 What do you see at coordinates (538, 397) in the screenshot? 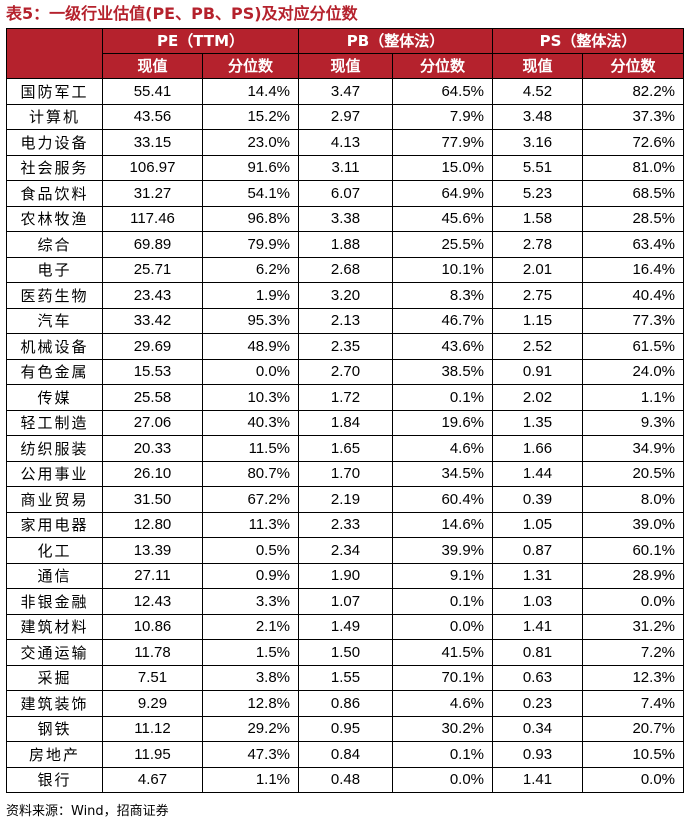
I see `ps-value-cell: 2.02` at bounding box center [538, 397].